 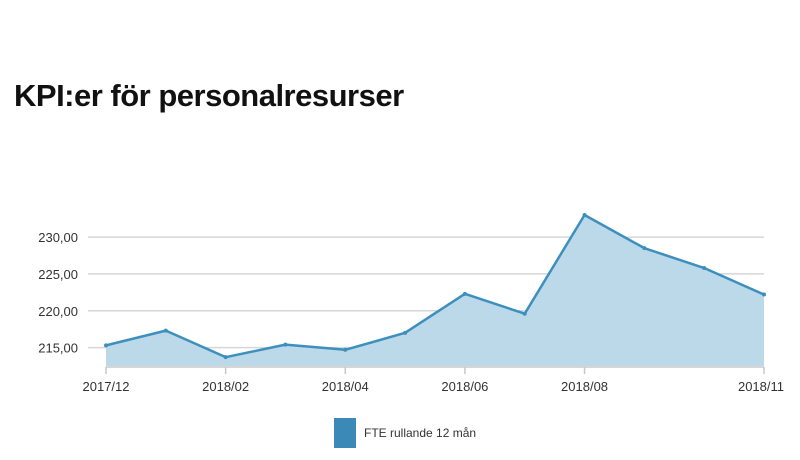 What do you see at coordinates (584, 215) in the screenshot?
I see `data-point-2018/08` at bounding box center [584, 215].